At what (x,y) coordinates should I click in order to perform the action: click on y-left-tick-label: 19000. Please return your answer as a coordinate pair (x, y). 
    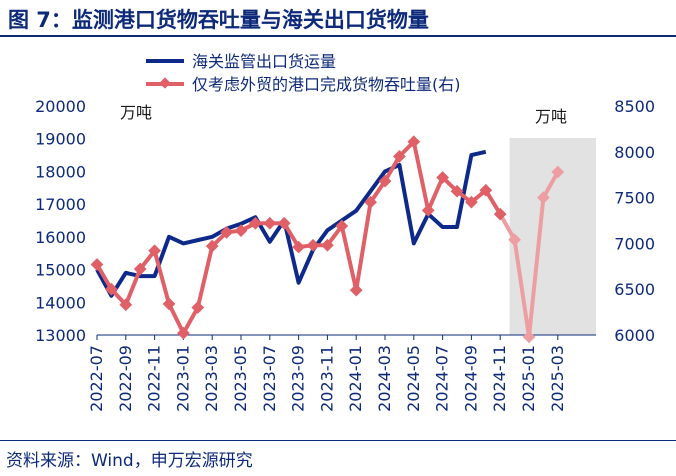
    Looking at the image, I should click on (60, 139).